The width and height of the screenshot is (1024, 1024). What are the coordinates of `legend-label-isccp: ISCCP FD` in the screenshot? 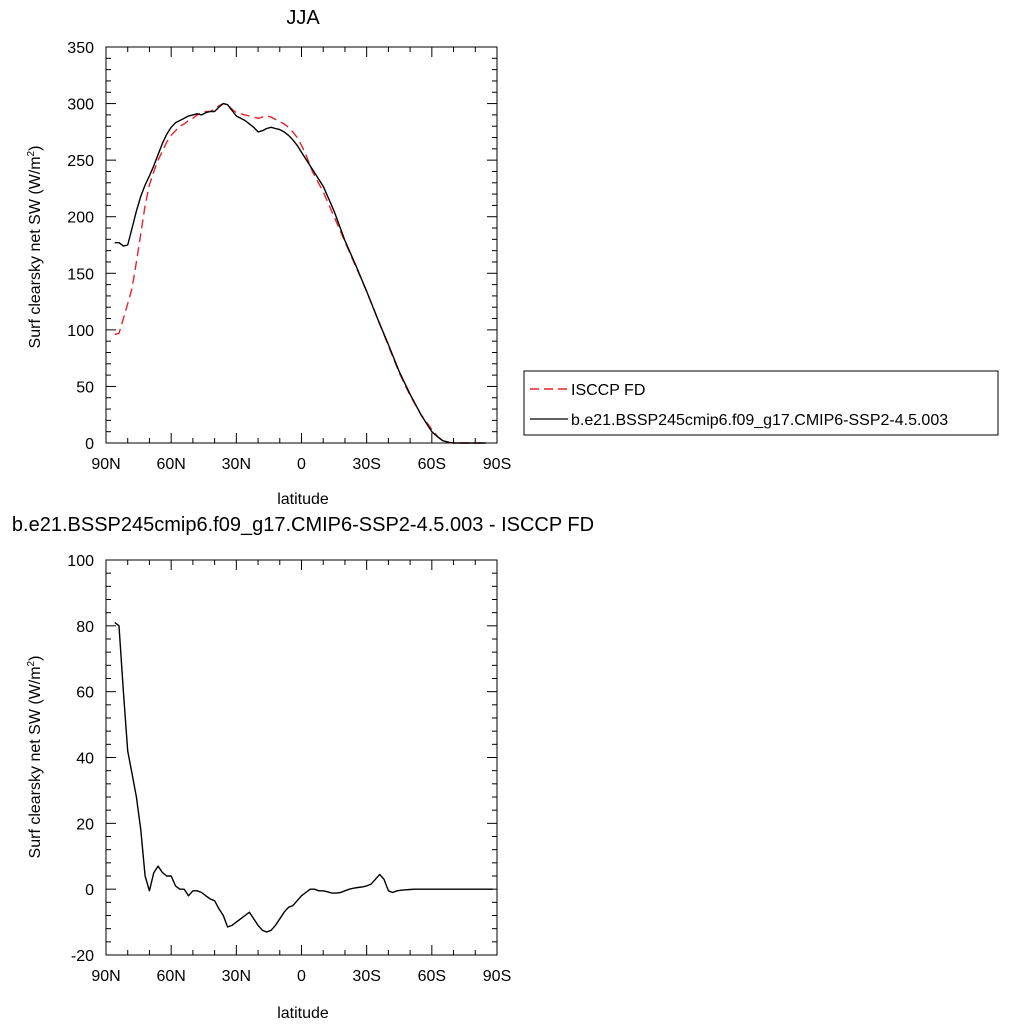 It's located at (608, 390).